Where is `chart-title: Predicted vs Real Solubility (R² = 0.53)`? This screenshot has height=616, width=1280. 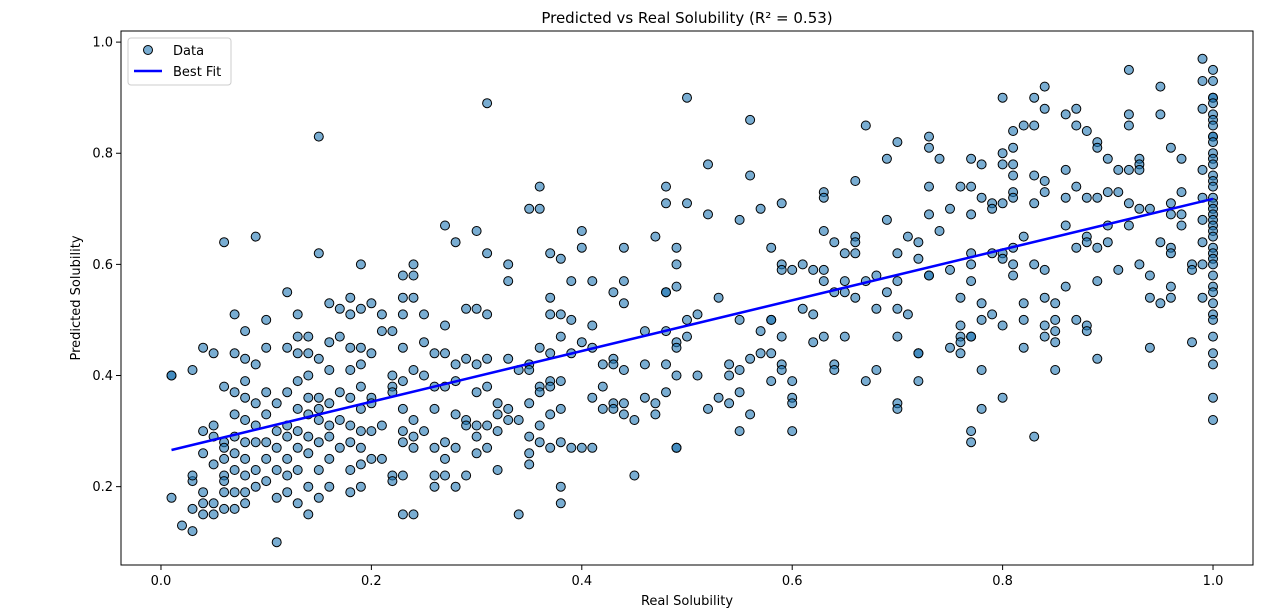 chart-title: Predicted vs Real Solubility (R² = 0.53) is located at coordinates (686, 18).